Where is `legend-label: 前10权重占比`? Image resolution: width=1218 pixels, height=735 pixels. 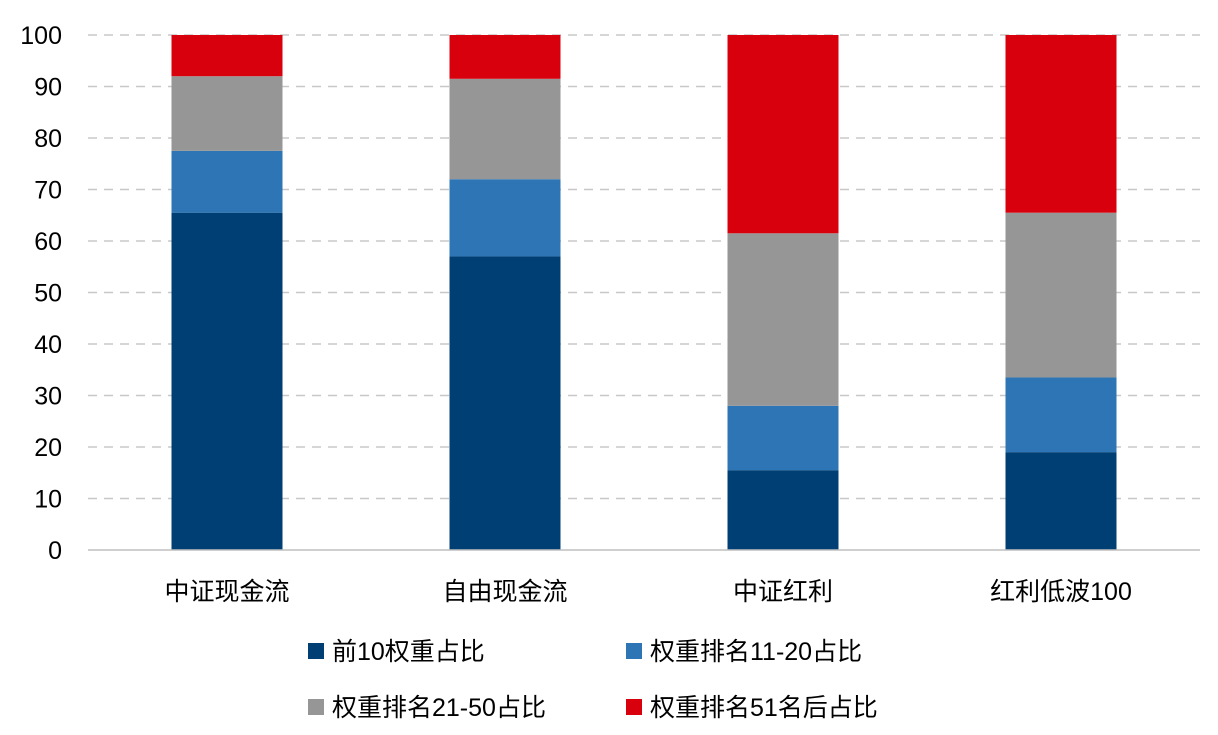 legend-label: 前10权重占比 is located at coordinates (408, 652).